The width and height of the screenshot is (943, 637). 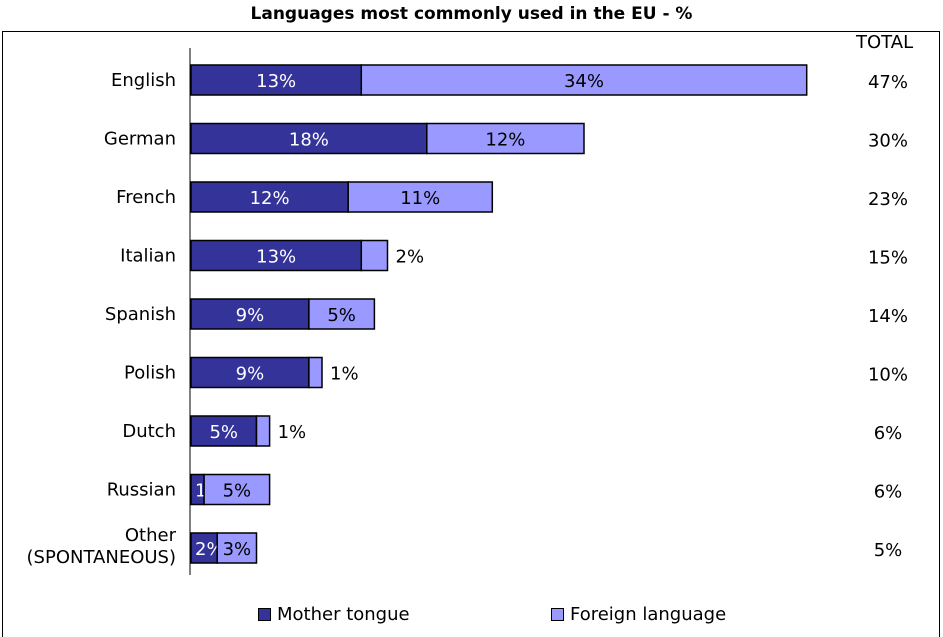 What do you see at coordinates (884, 42) in the screenshot?
I see `total-header: TOTAL` at bounding box center [884, 42].